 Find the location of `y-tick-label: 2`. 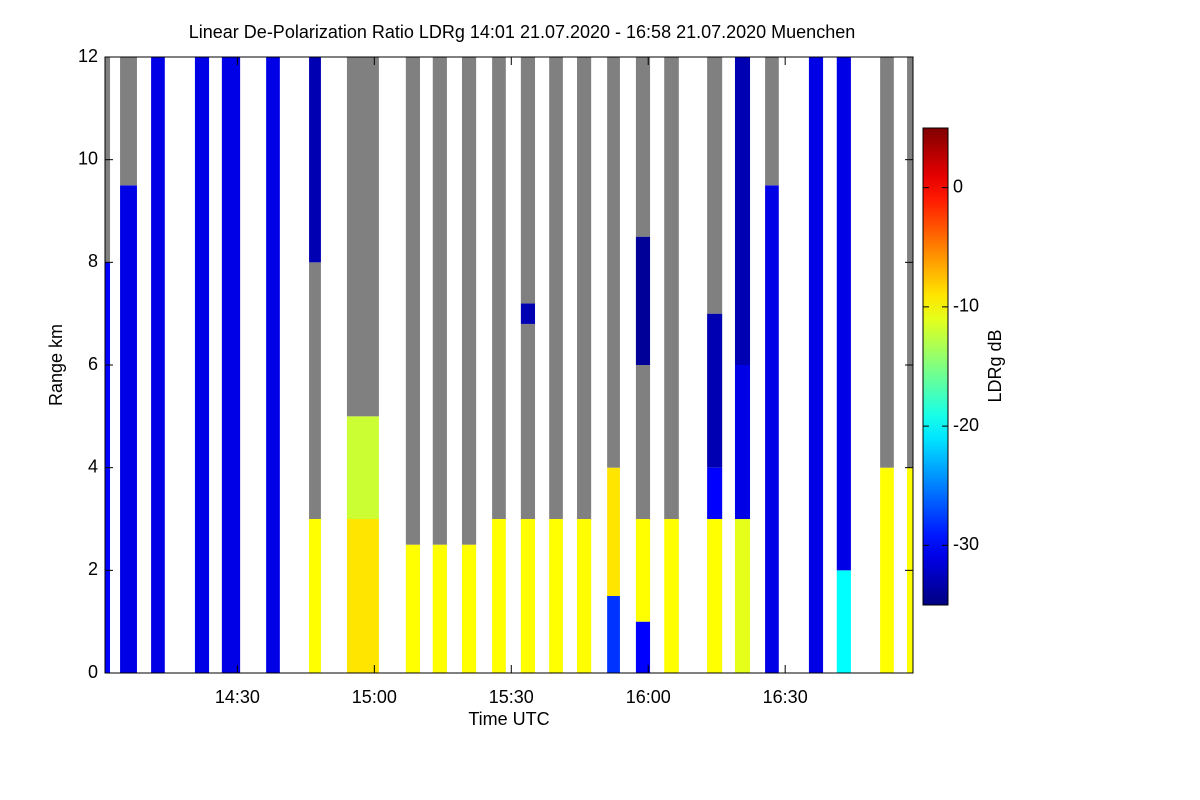

y-tick-label: 2 is located at coordinates (93, 569).